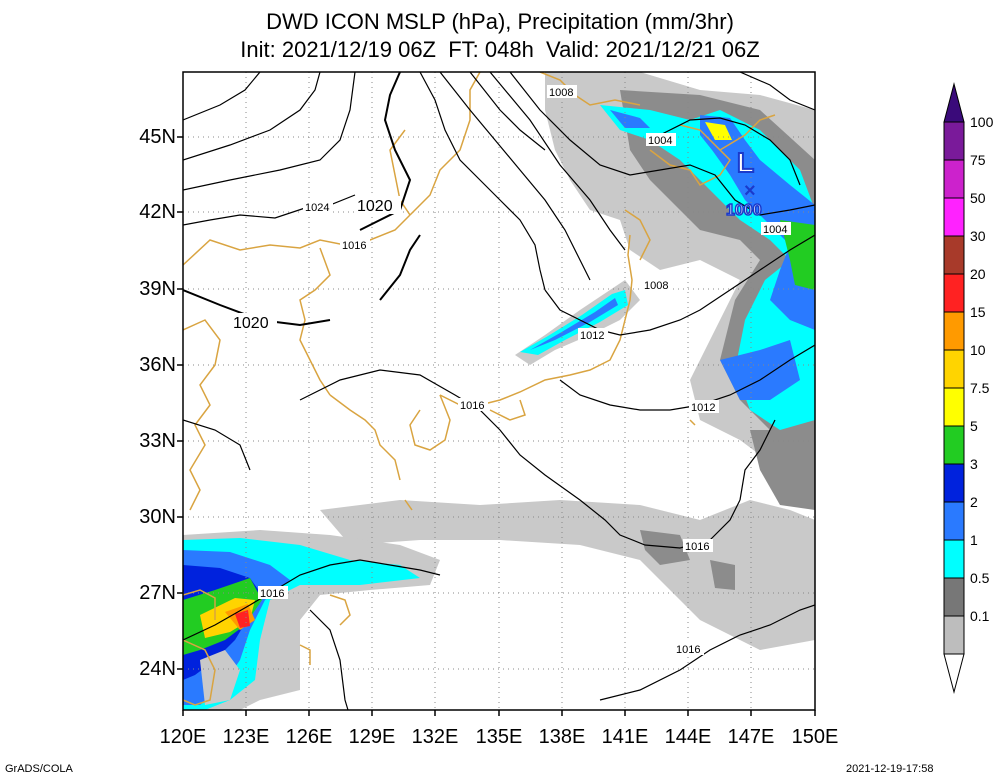 The width and height of the screenshot is (1000, 779). Describe the element at coordinates (157, 365) in the screenshot. I see `lat-label: 36N` at that location.